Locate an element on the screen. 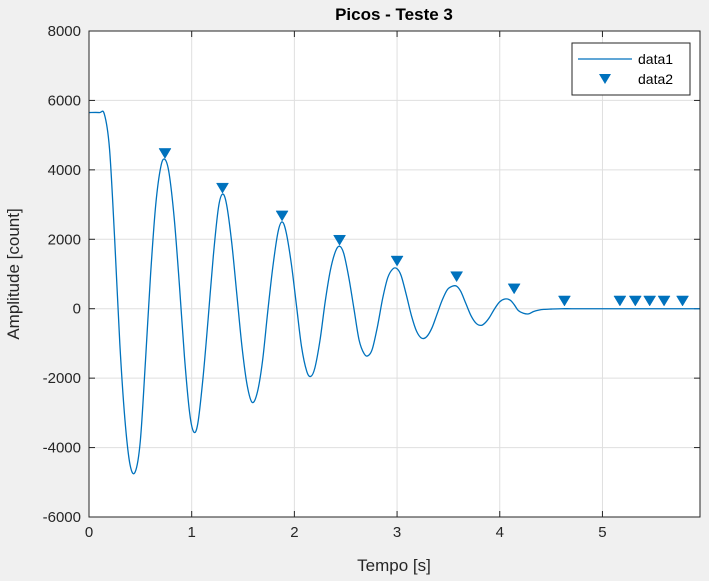 Image resolution: width=709 pixels, height=581 pixels. y-tick-label: 2000 is located at coordinates (64, 239).